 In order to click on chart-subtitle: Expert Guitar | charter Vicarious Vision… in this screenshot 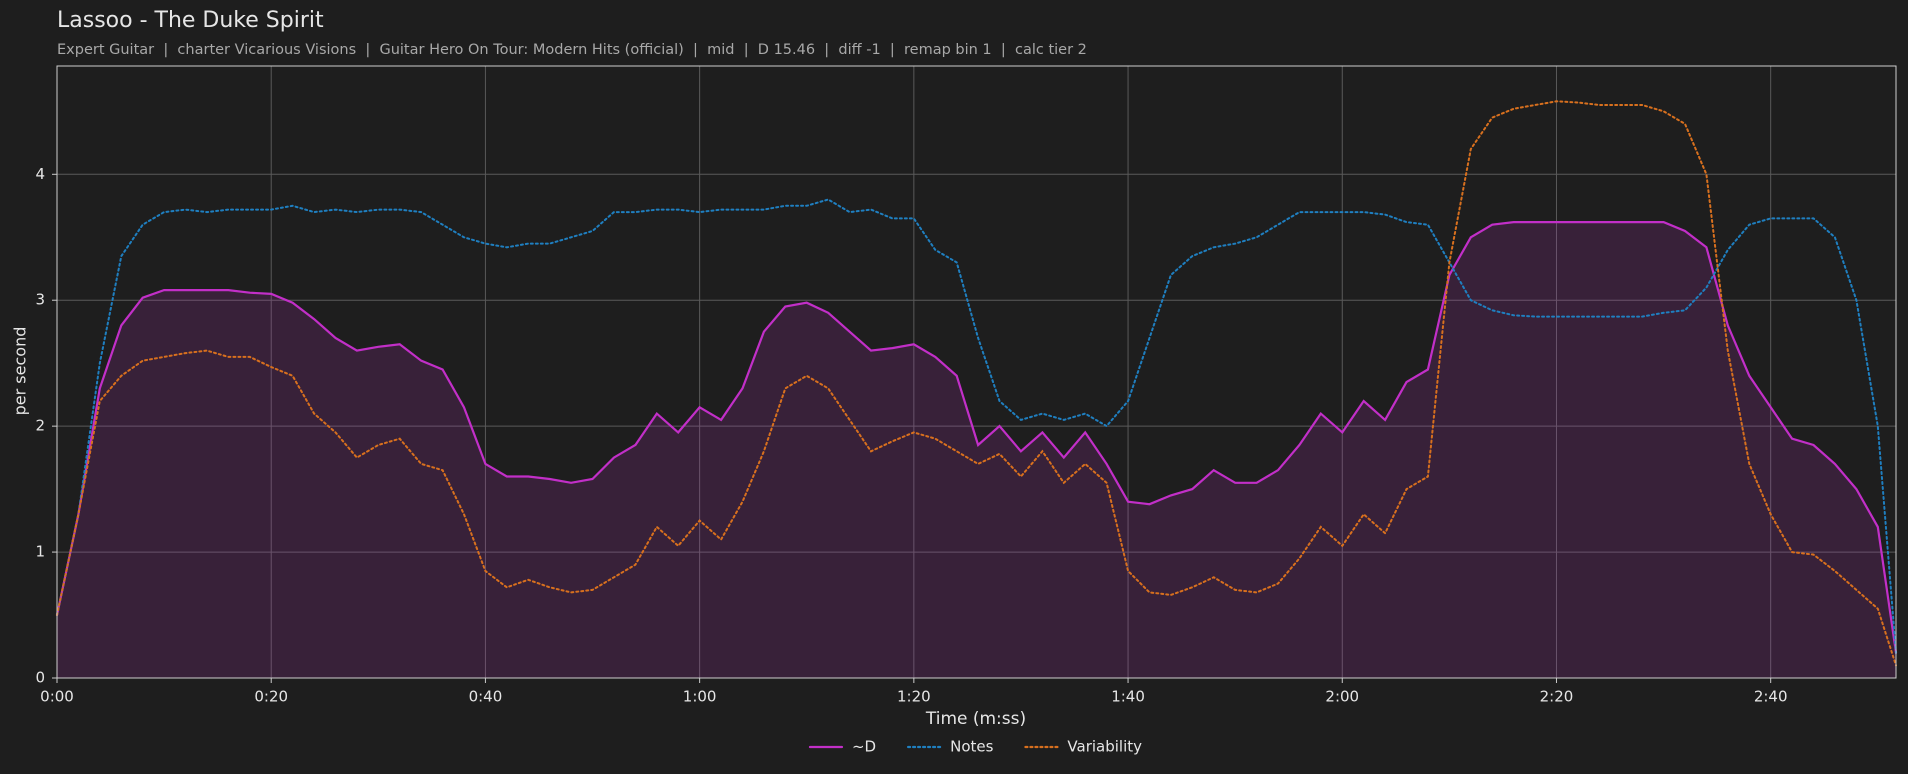, I will do `click(572, 50)`.